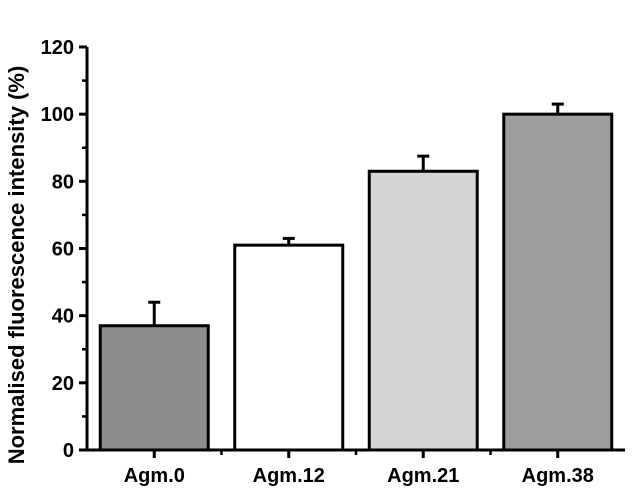 The height and width of the screenshot is (491, 633). I want to click on y-axis-label: Normalised fluorescence intensity (%), so click(16, 265).